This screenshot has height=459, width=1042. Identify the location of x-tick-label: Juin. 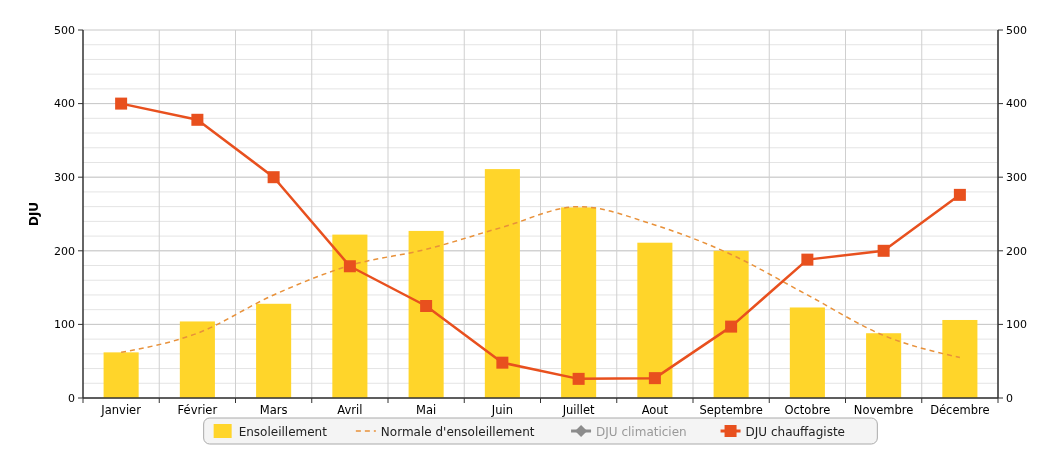
(501, 410).